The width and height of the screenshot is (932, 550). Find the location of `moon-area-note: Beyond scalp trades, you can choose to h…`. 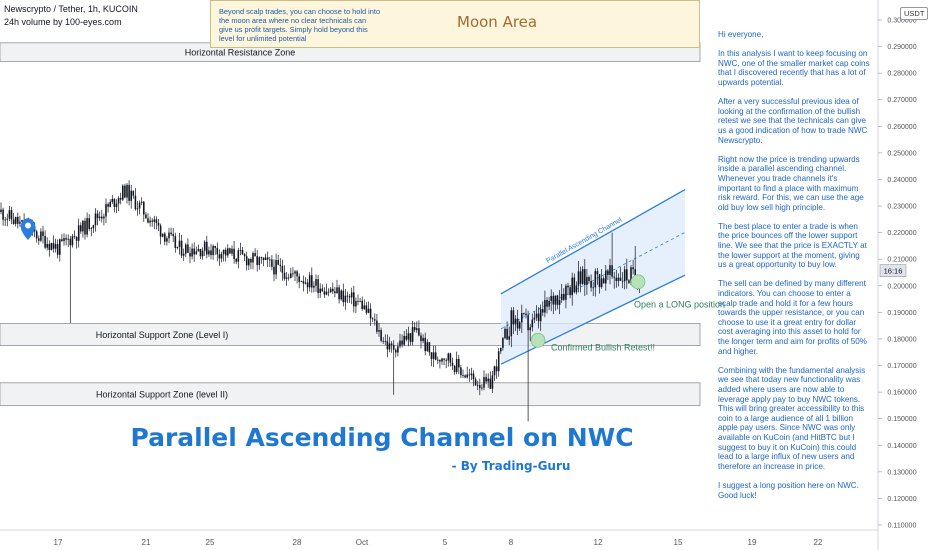

moon-area-note: Beyond scalp trades, you can choose to h… is located at coordinates (455, 24).